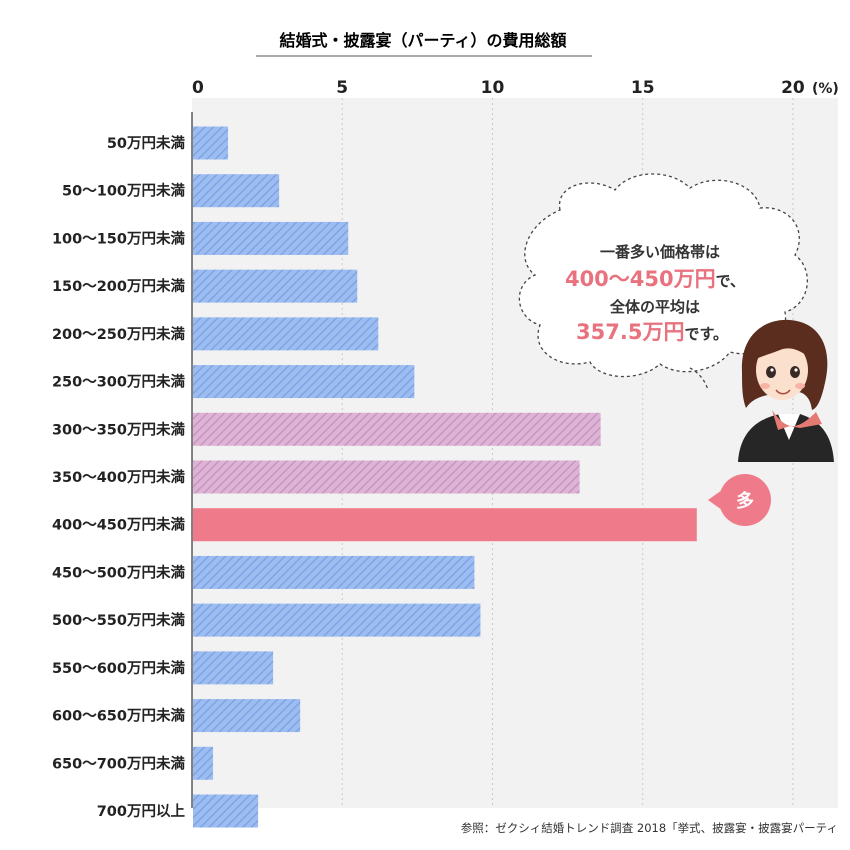  Describe the element at coordinates (146, 143) in the screenshot. I see `category-label: 50万円未満` at that location.